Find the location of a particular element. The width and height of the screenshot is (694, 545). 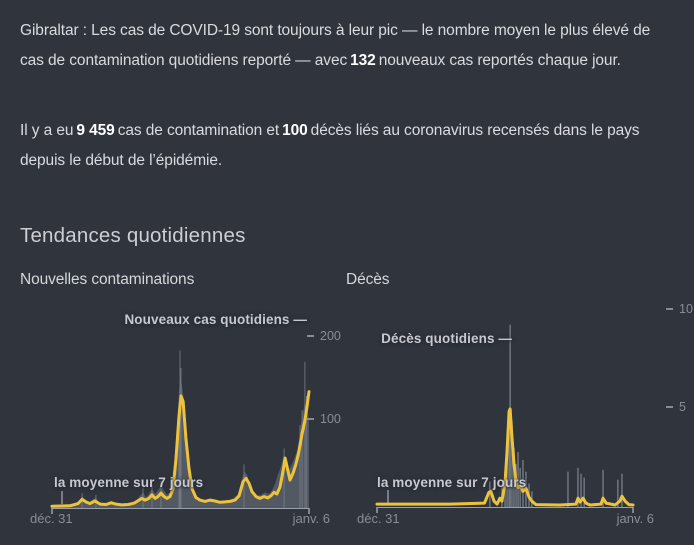

y-axis-tick-100: 100 is located at coordinates (324, 419).